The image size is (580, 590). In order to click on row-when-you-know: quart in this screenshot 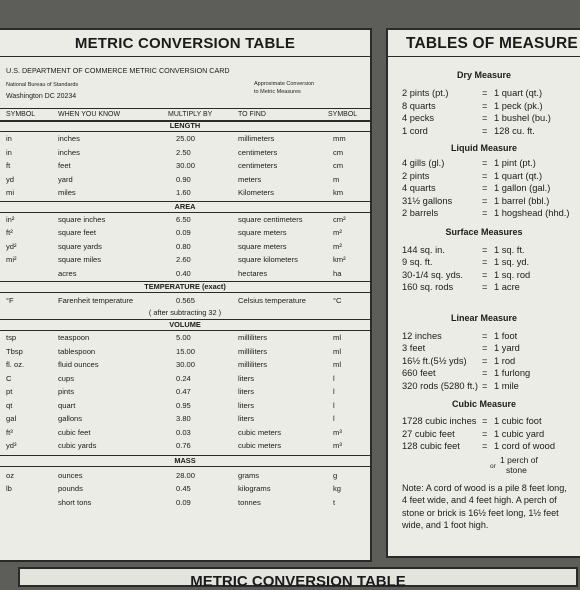, I will do `click(67, 405)`.